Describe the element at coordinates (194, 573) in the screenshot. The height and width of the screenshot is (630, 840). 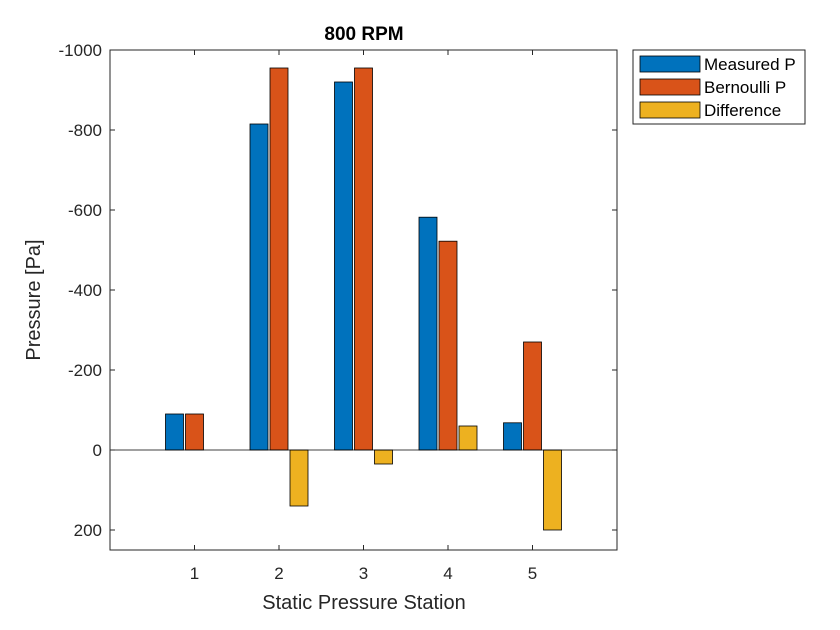
I see `x-tick-label: 1` at that location.